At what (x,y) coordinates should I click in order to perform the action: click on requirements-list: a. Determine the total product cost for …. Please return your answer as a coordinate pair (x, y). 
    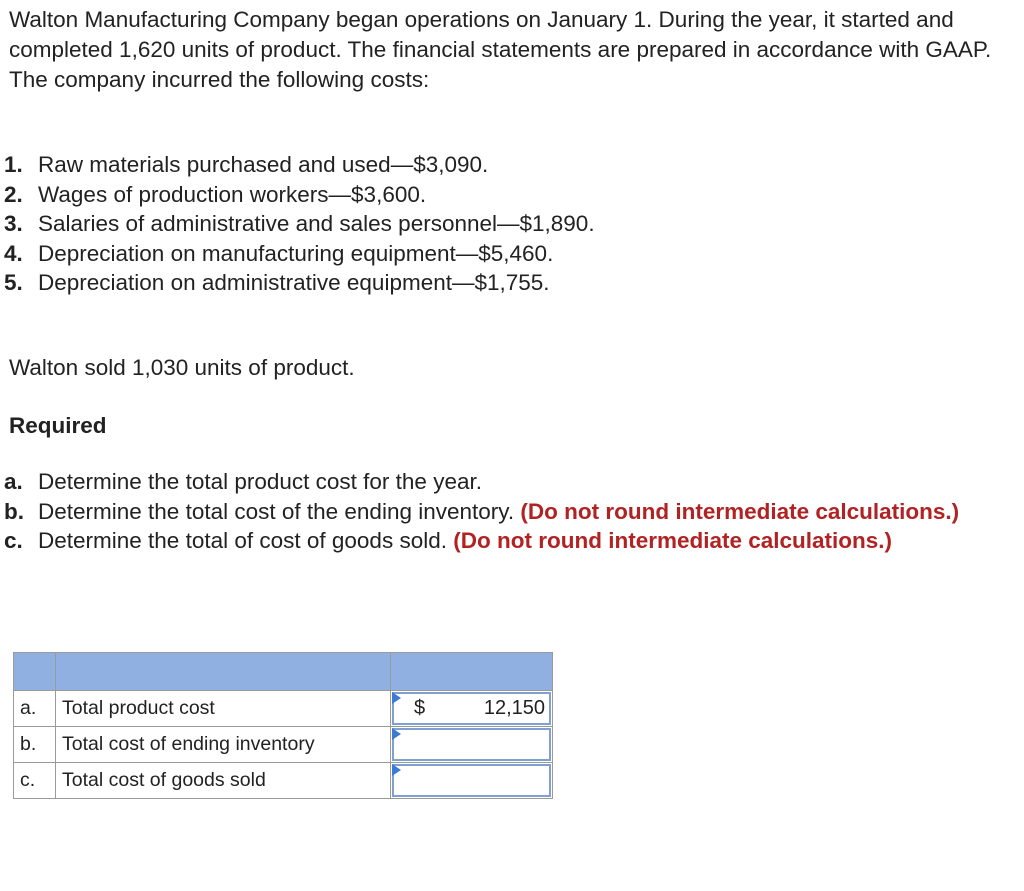
    Looking at the image, I should click on (510, 511).